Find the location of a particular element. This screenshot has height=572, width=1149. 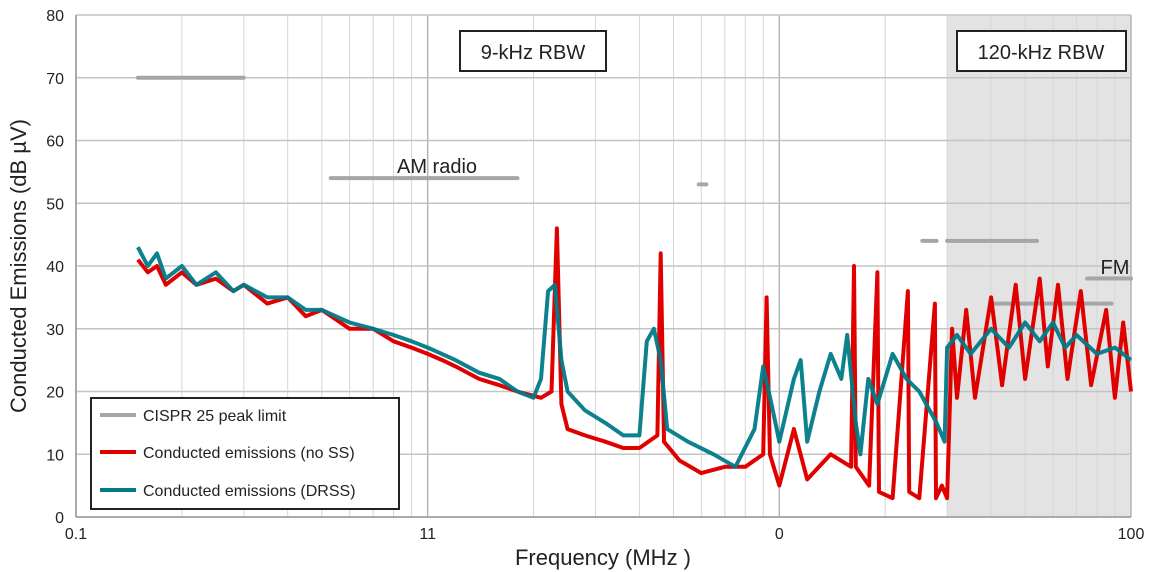

y-tick-label: 30 is located at coordinates (55, 330).